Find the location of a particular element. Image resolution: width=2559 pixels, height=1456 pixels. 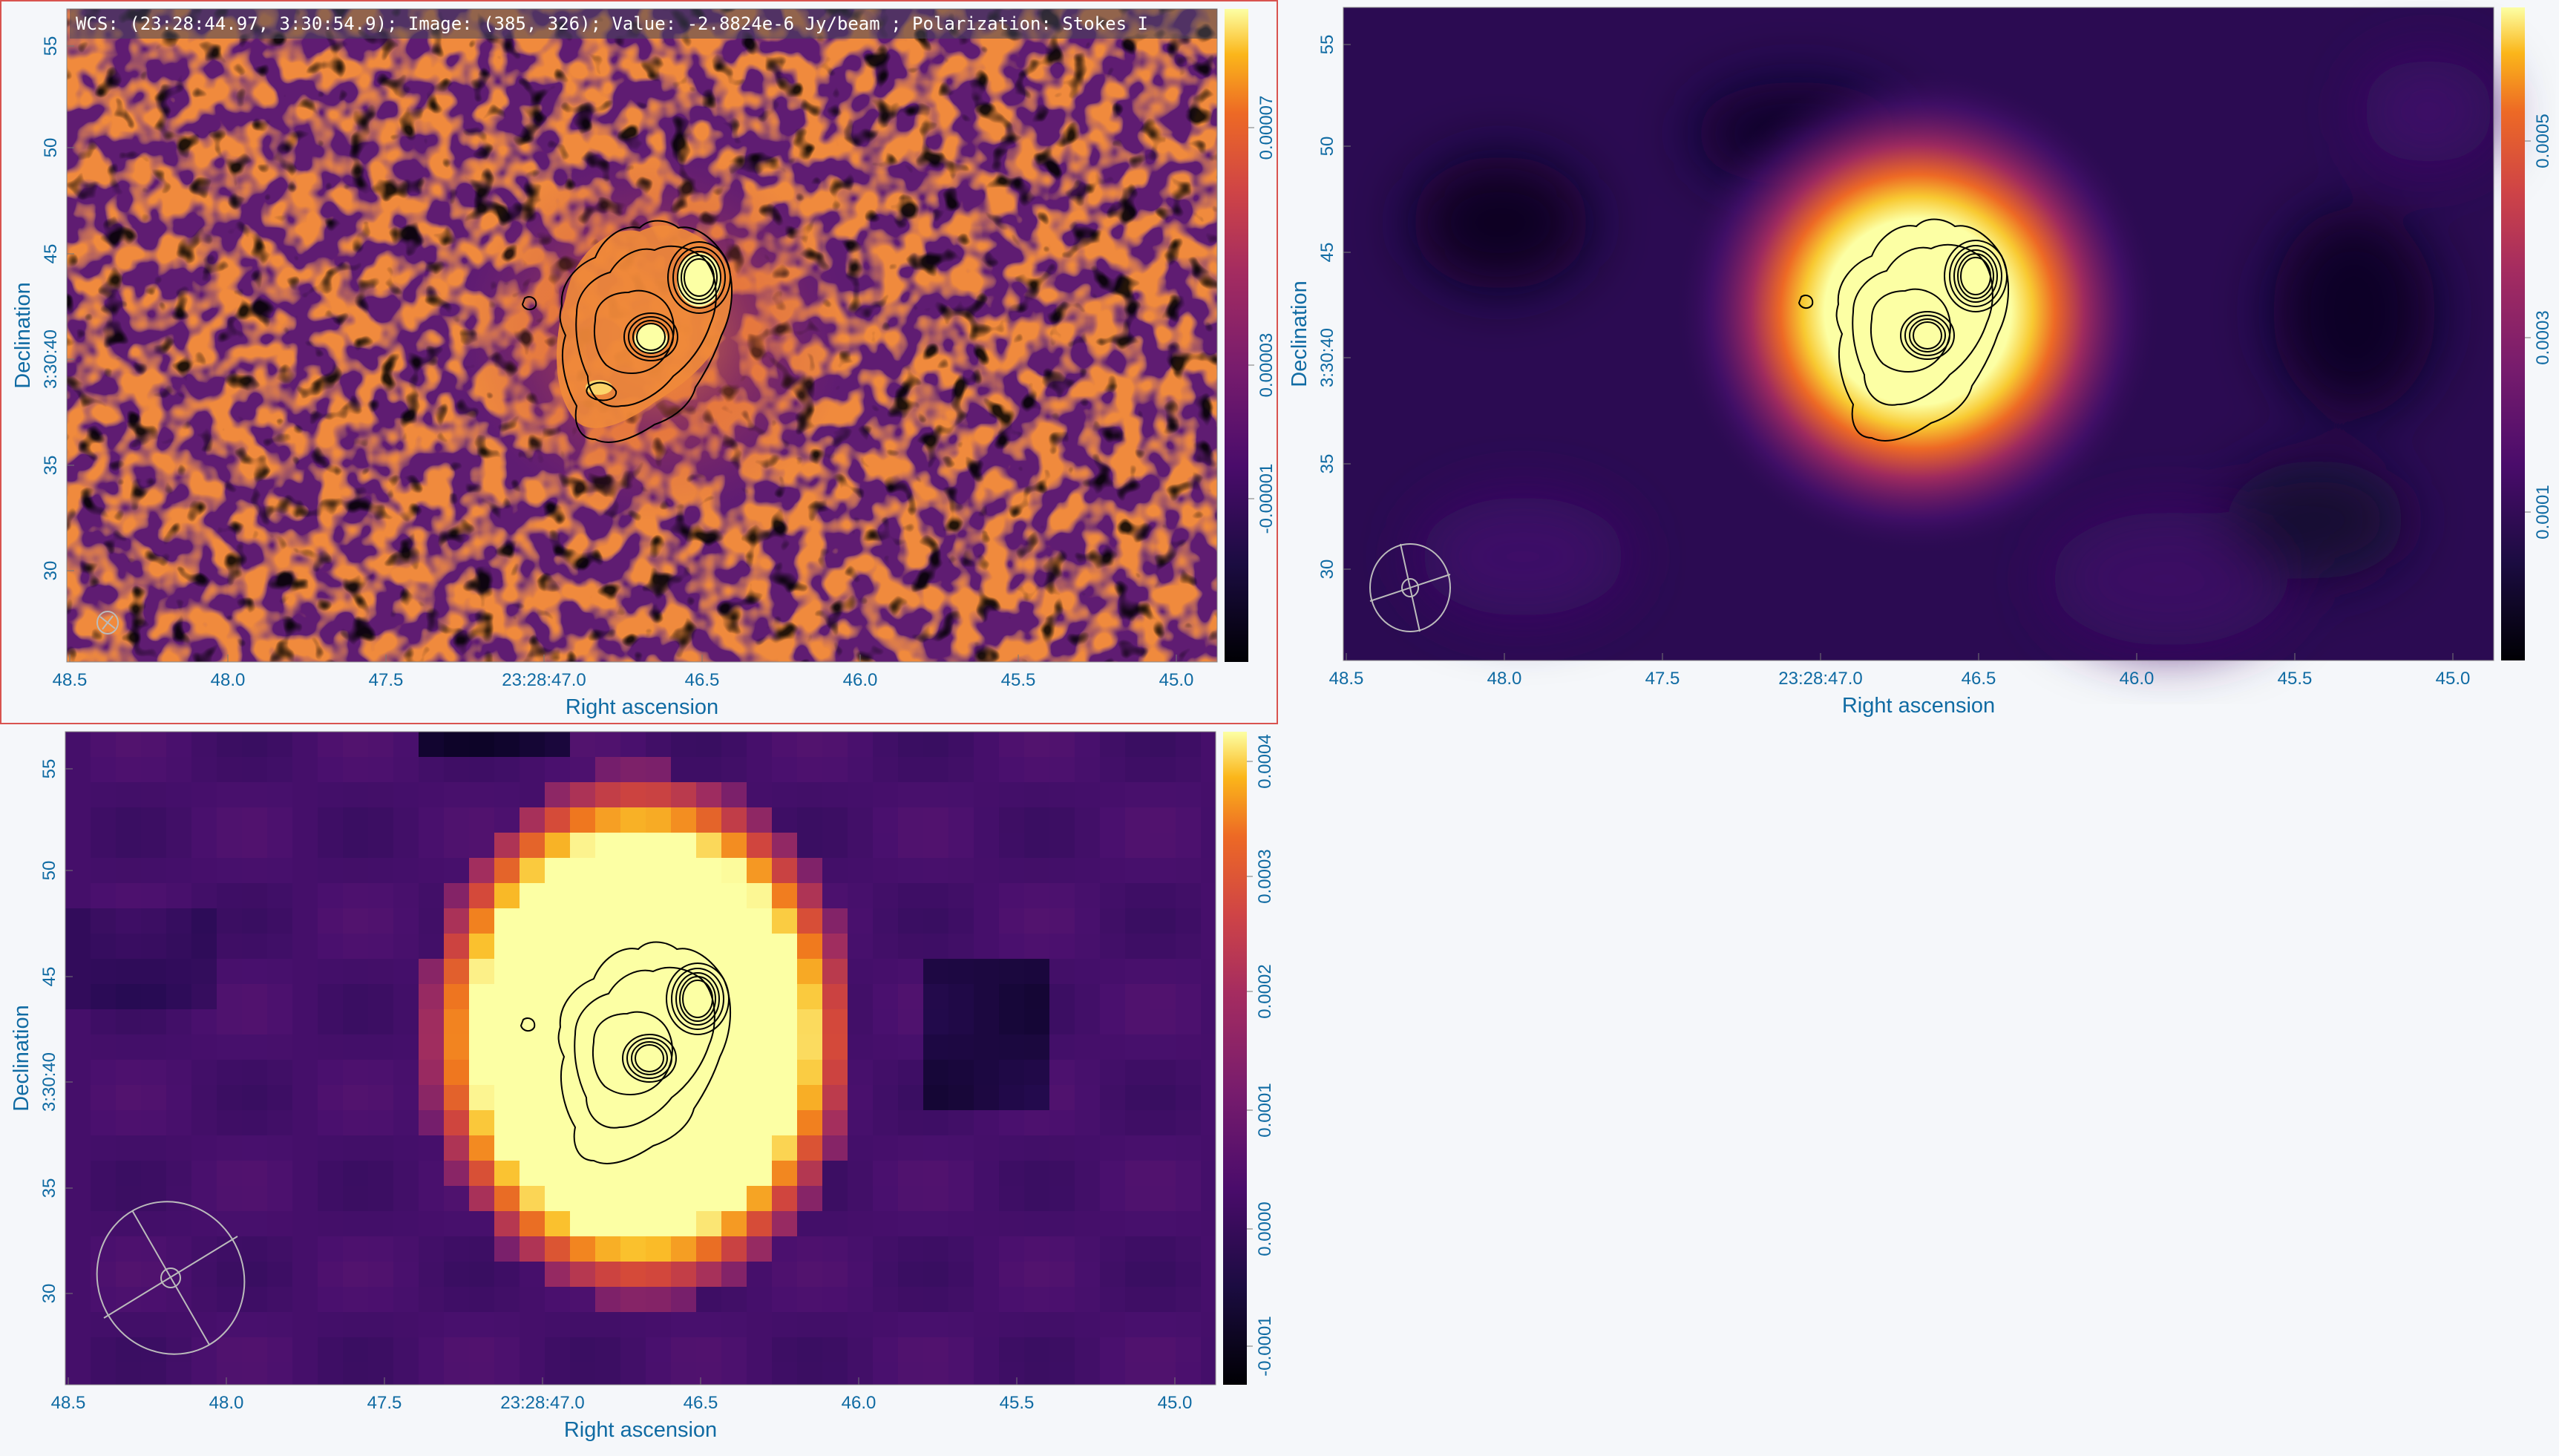

colorbar-tick-label: 0.0003 is located at coordinates (2543, 337).